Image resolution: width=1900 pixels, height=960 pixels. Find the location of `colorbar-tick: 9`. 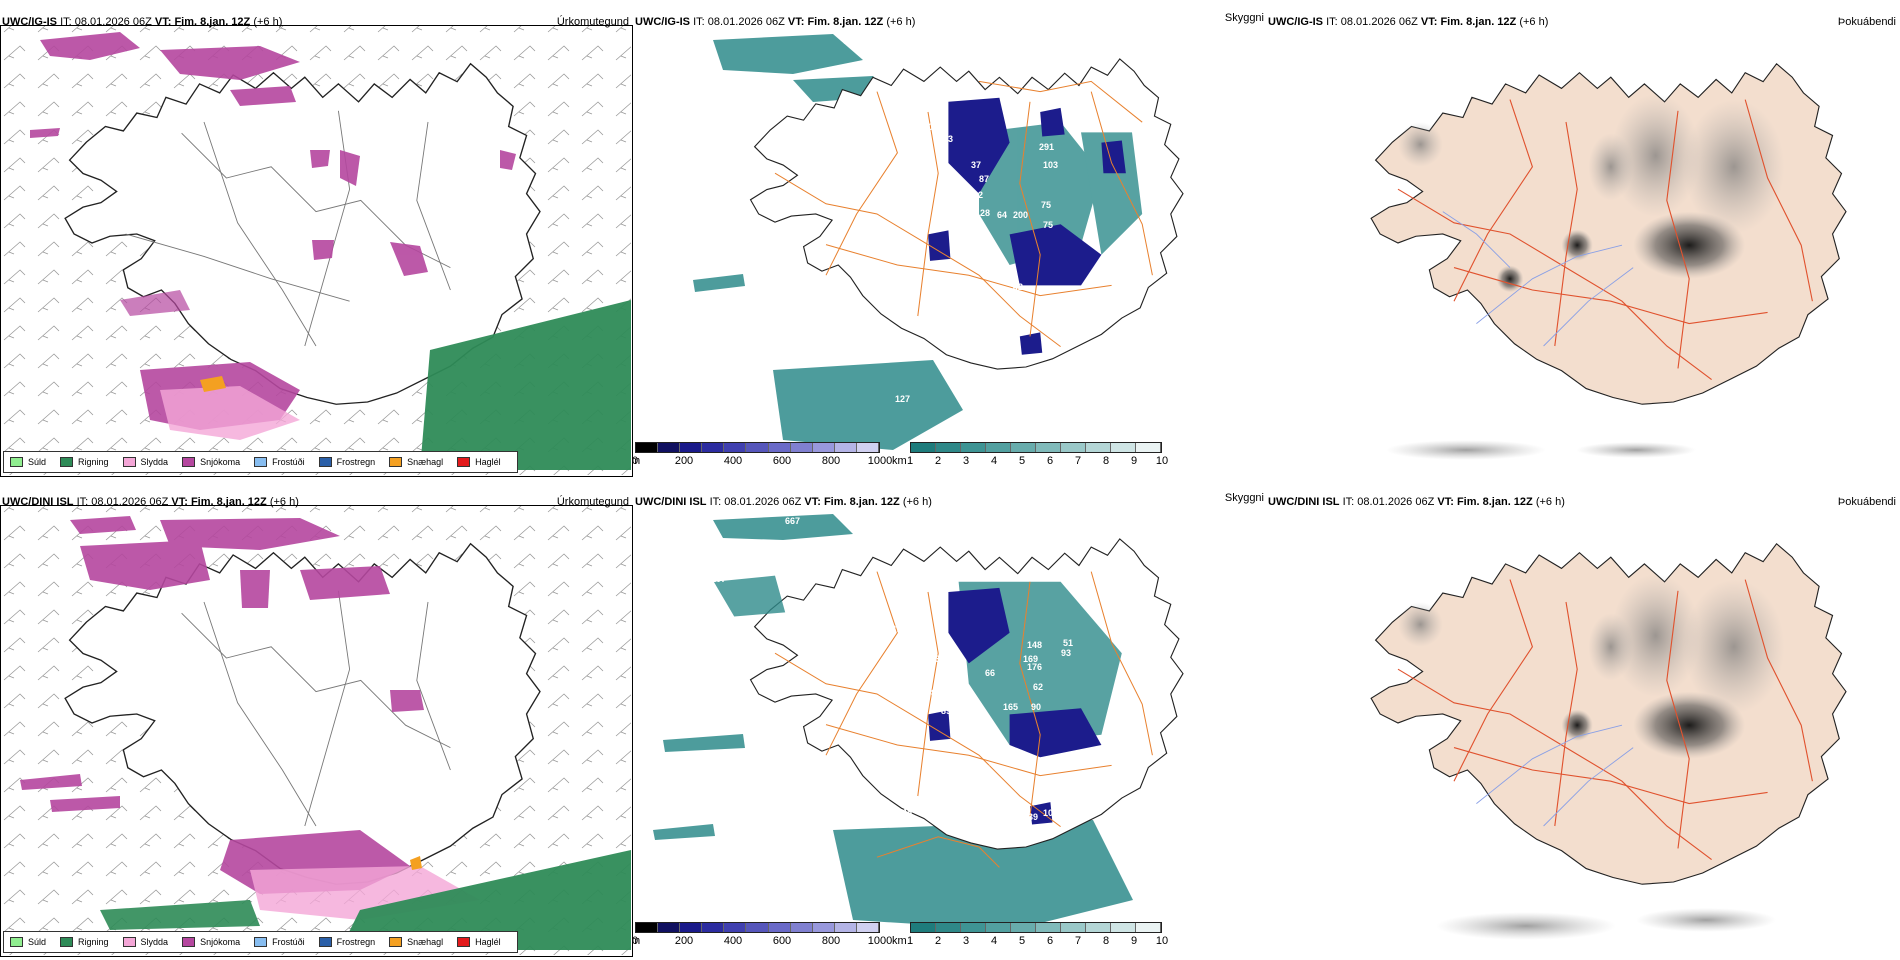

colorbar-tick: 9 is located at coordinates (1134, 461).